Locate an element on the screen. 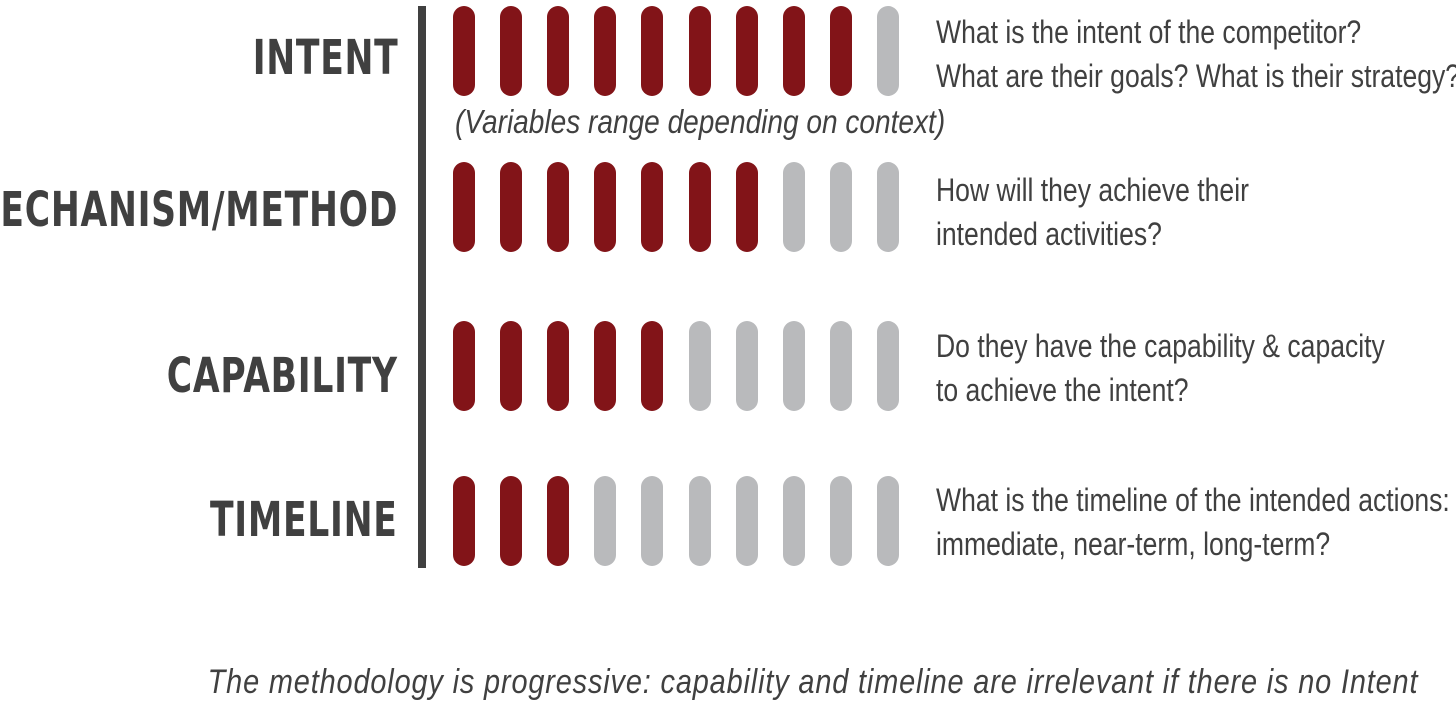 The height and width of the screenshot is (707, 1456). vertical-divider is located at coordinates (422, 287).